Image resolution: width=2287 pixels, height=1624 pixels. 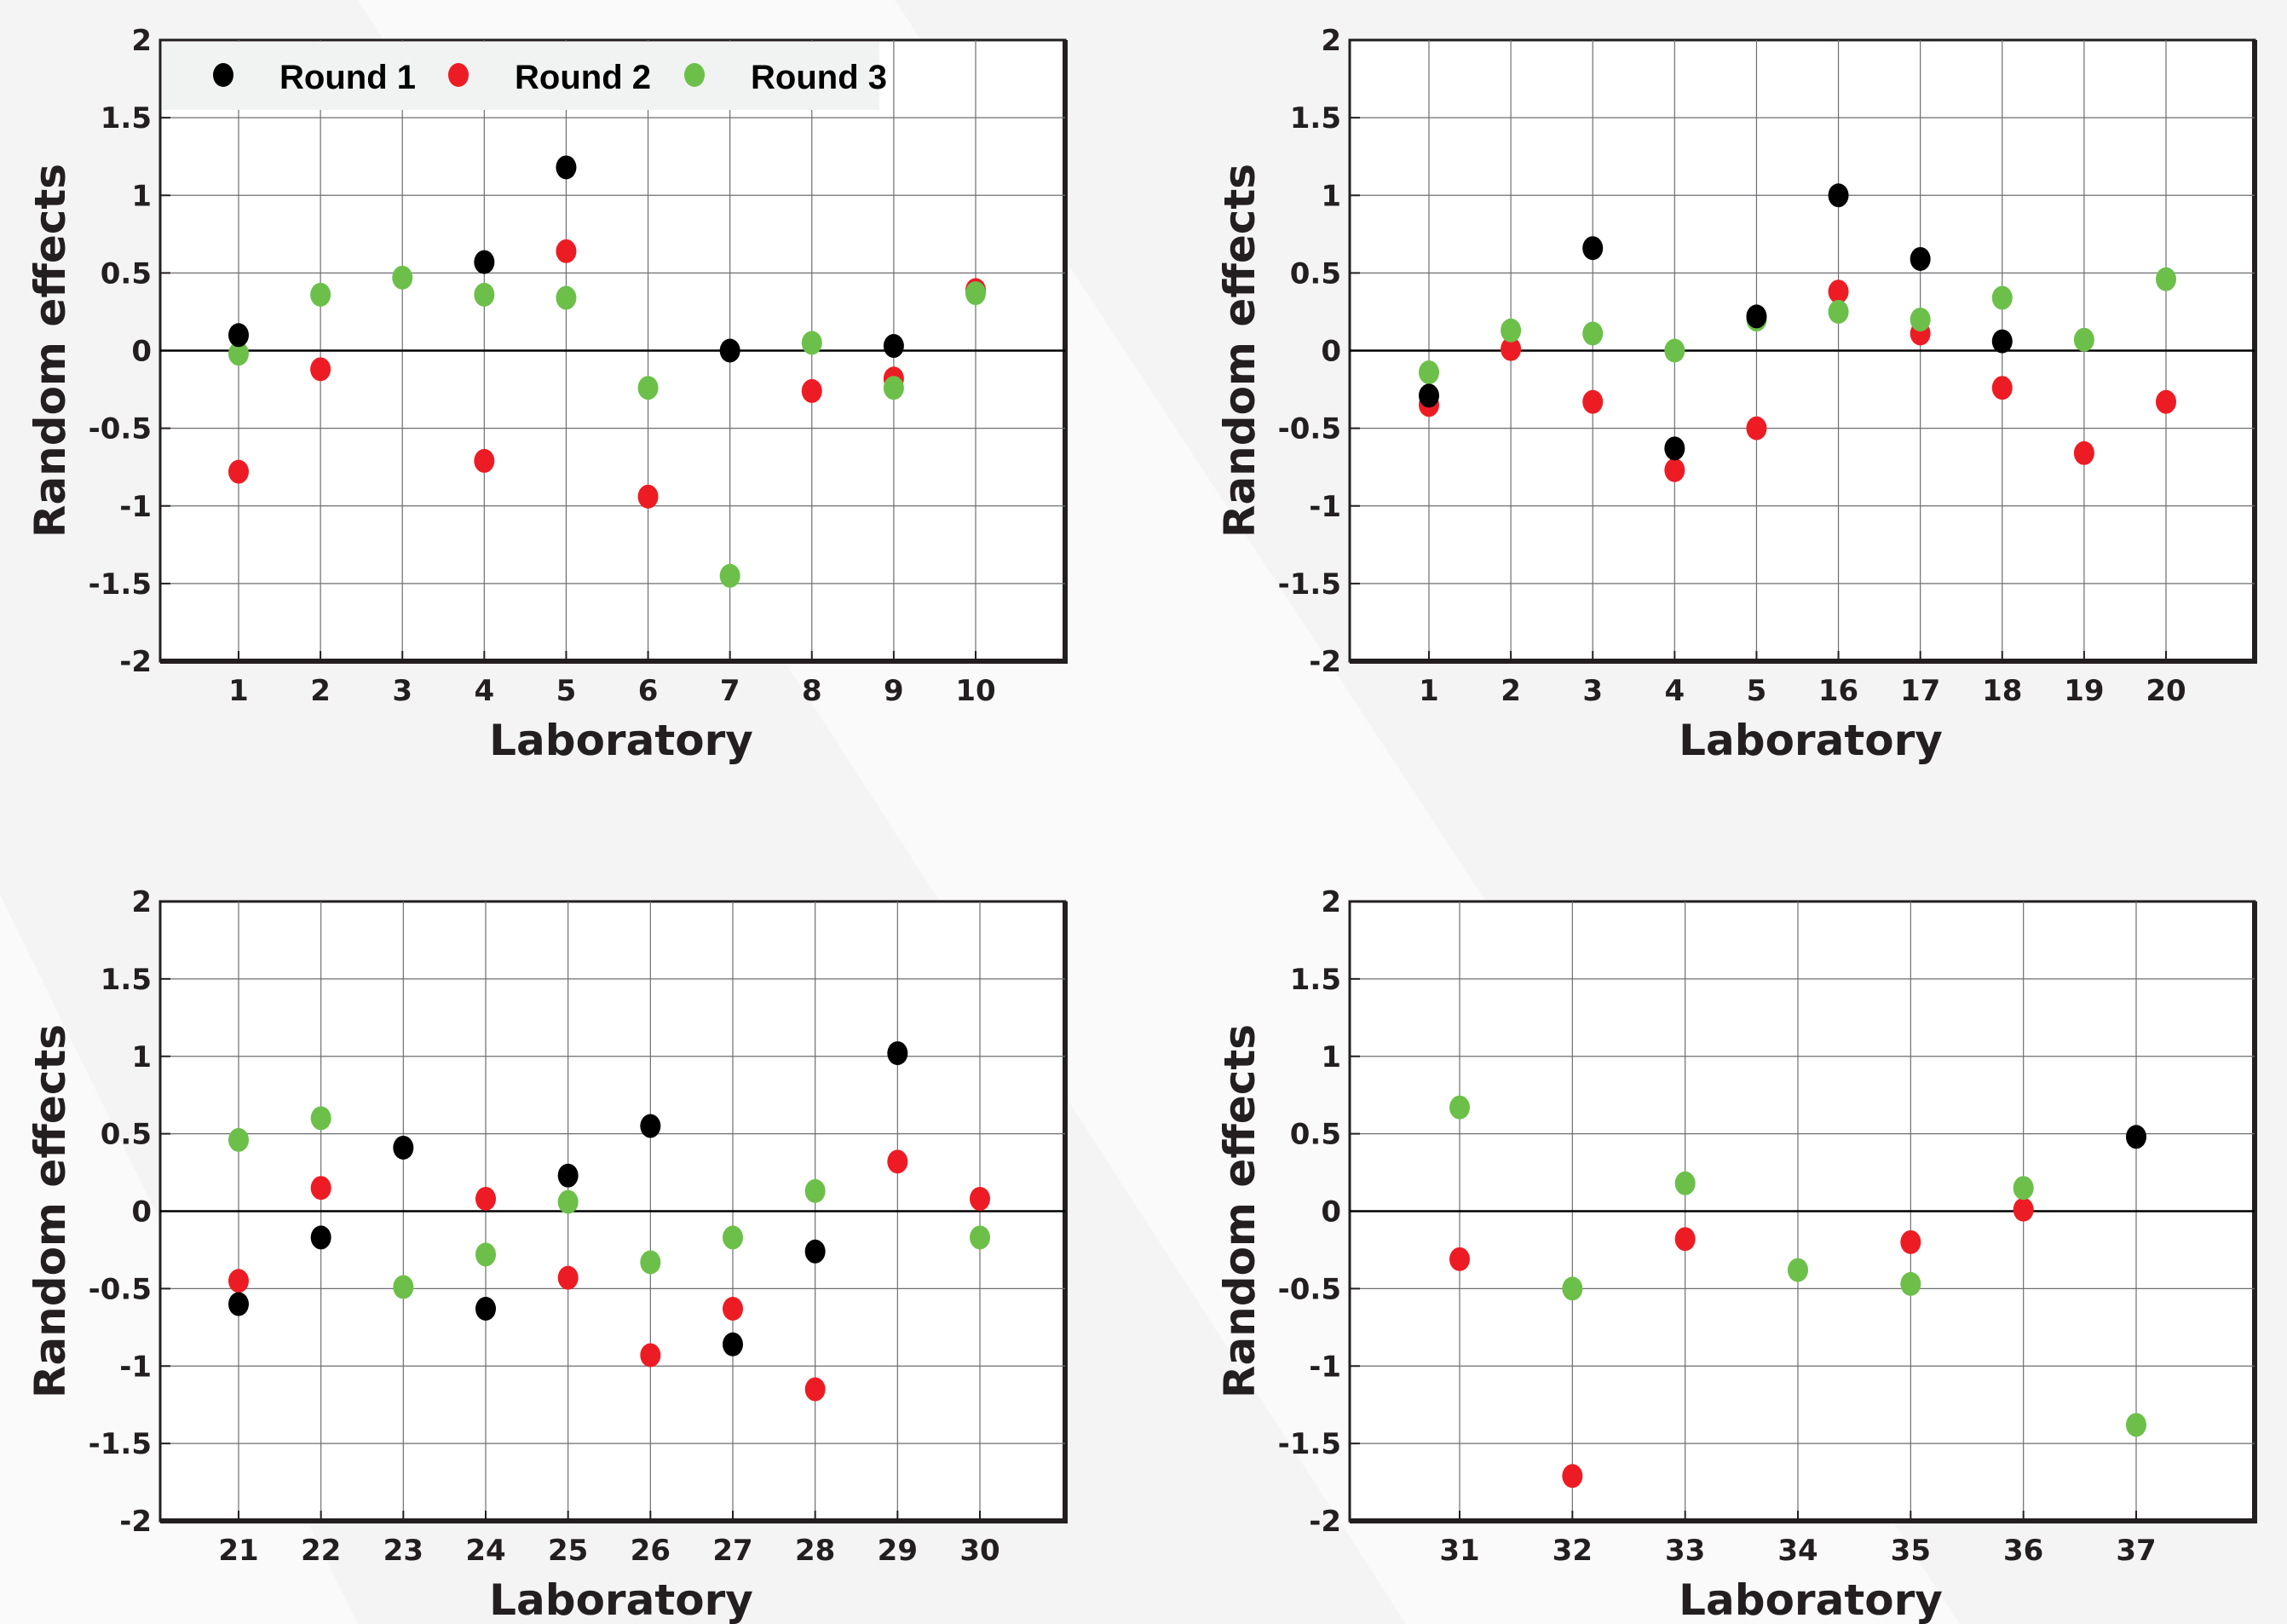 What do you see at coordinates (2136, 1551) in the screenshot?
I see `x-tick-label: 37` at bounding box center [2136, 1551].